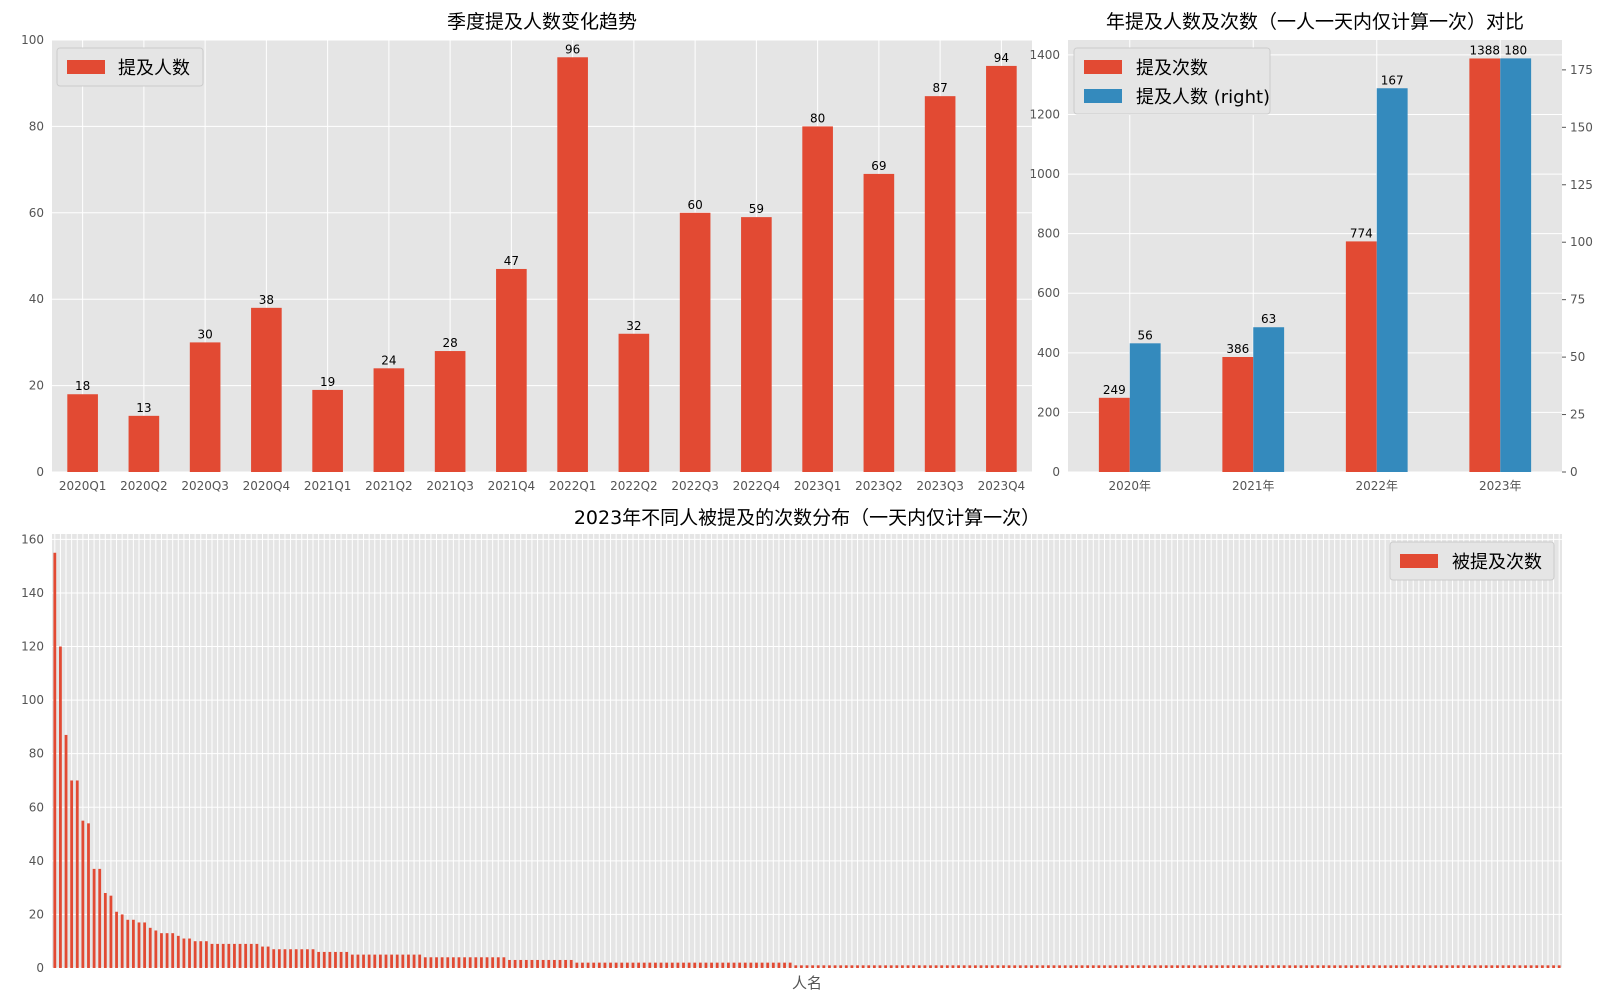 This screenshot has width=1600, height=1004. I want to click on y-tick-label-left: 800, so click(1048, 234).